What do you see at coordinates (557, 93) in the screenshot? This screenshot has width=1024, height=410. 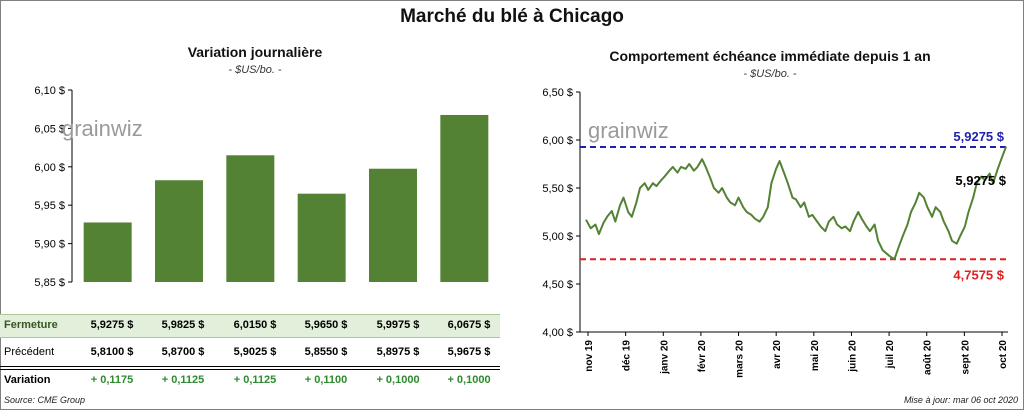 I see `y-tick-label: 6,50 $` at bounding box center [557, 93].